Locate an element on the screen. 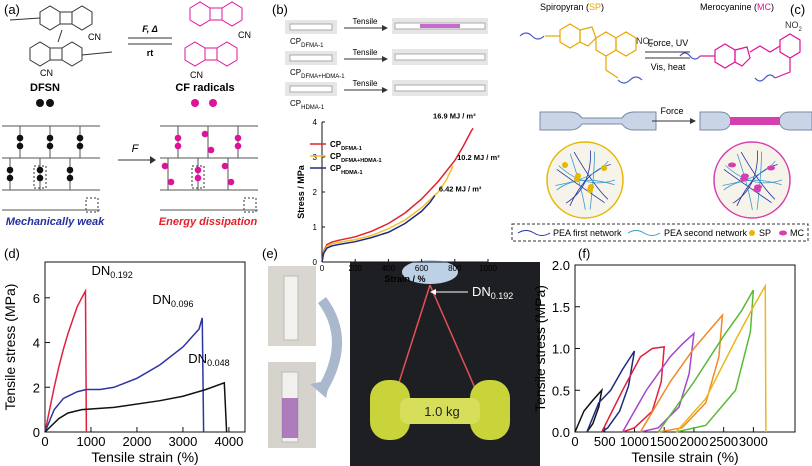 Image resolution: width=812 pixels, height=466 pixels. y-tick-label: 1 is located at coordinates (315, 227).